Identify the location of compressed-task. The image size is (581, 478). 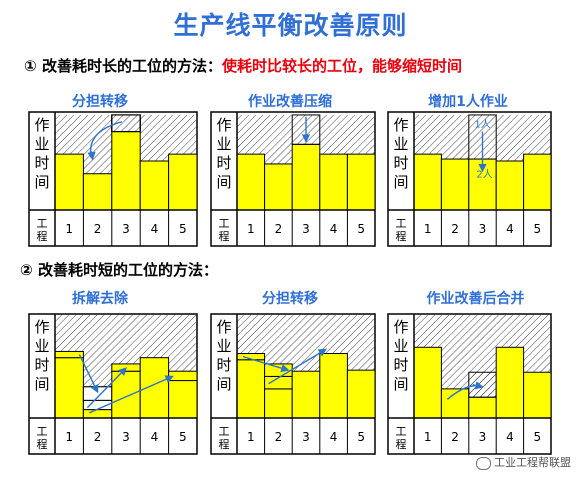
(306, 129).